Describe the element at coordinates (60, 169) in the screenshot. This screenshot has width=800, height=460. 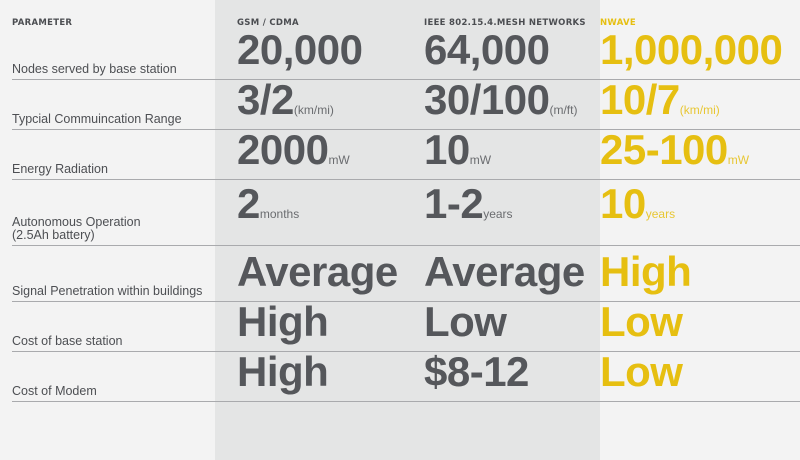
I see `row-label: Energy Radiation` at that location.